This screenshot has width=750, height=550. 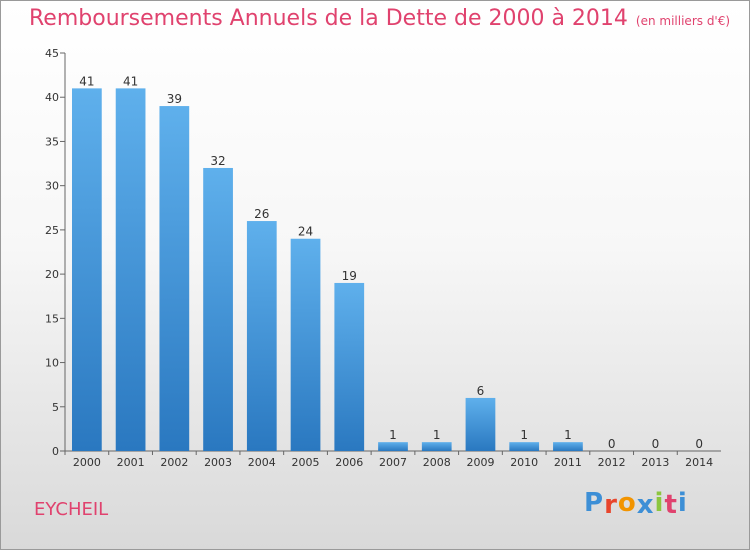 I want to click on y-tick-label: 15, so click(x=52, y=318).